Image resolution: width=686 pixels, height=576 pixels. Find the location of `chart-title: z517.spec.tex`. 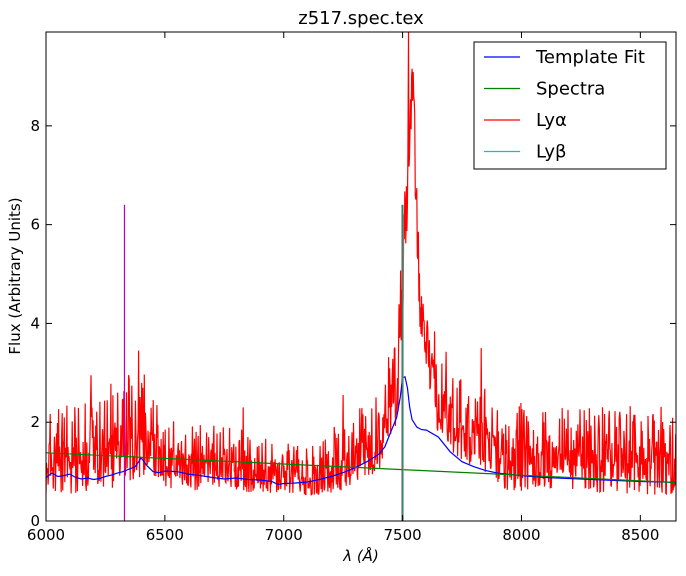

chart-title: z517.spec.tex is located at coordinates (361, 18).